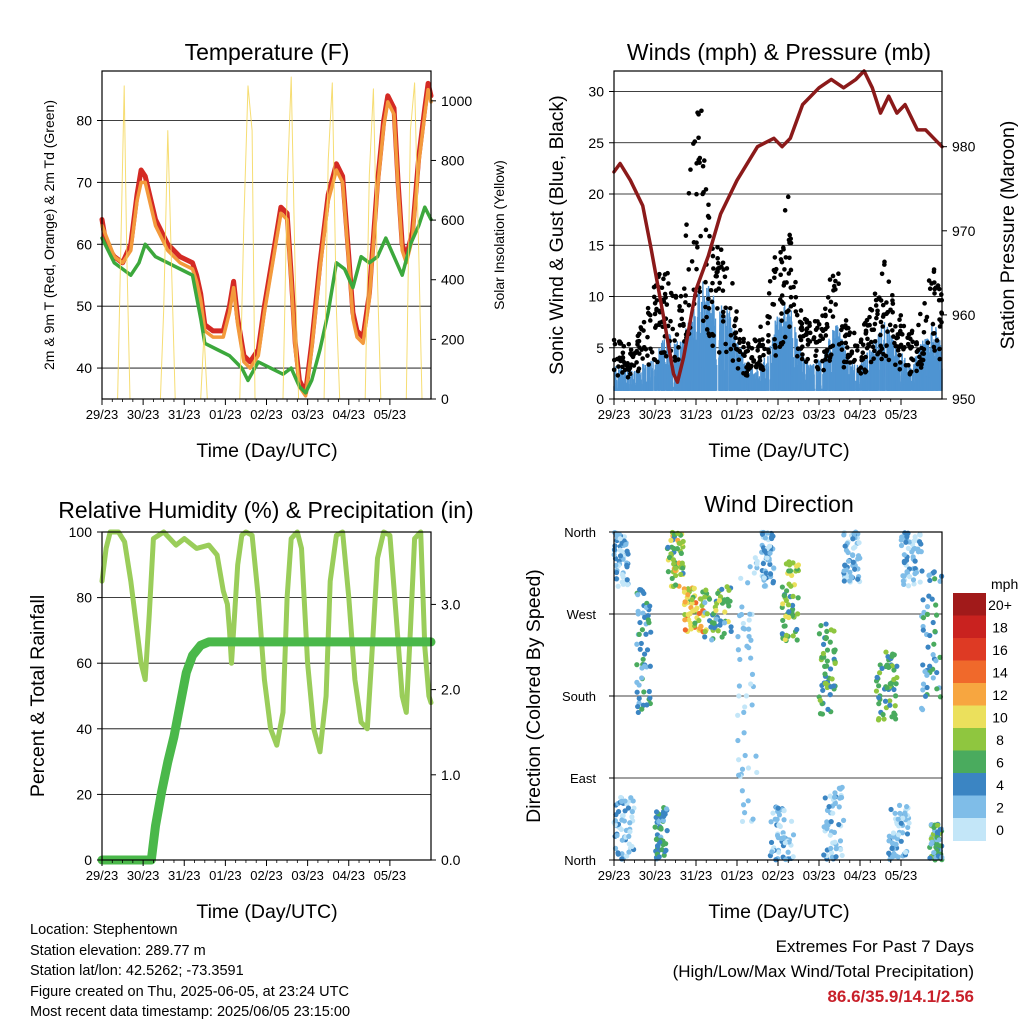 The height and width of the screenshot is (1024, 1024). What do you see at coordinates (779, 504) in the screenshot?
I see `chart-title: Wind Direction` at bounding box center [779, 504].